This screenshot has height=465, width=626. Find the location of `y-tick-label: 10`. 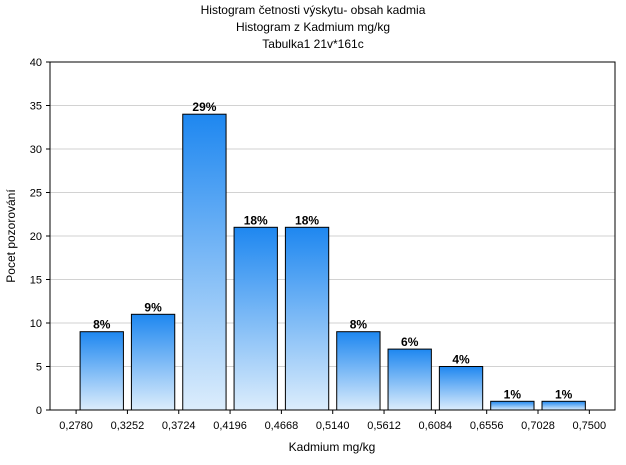

y-tick-label: 10 is located at coordinates (36, 324).